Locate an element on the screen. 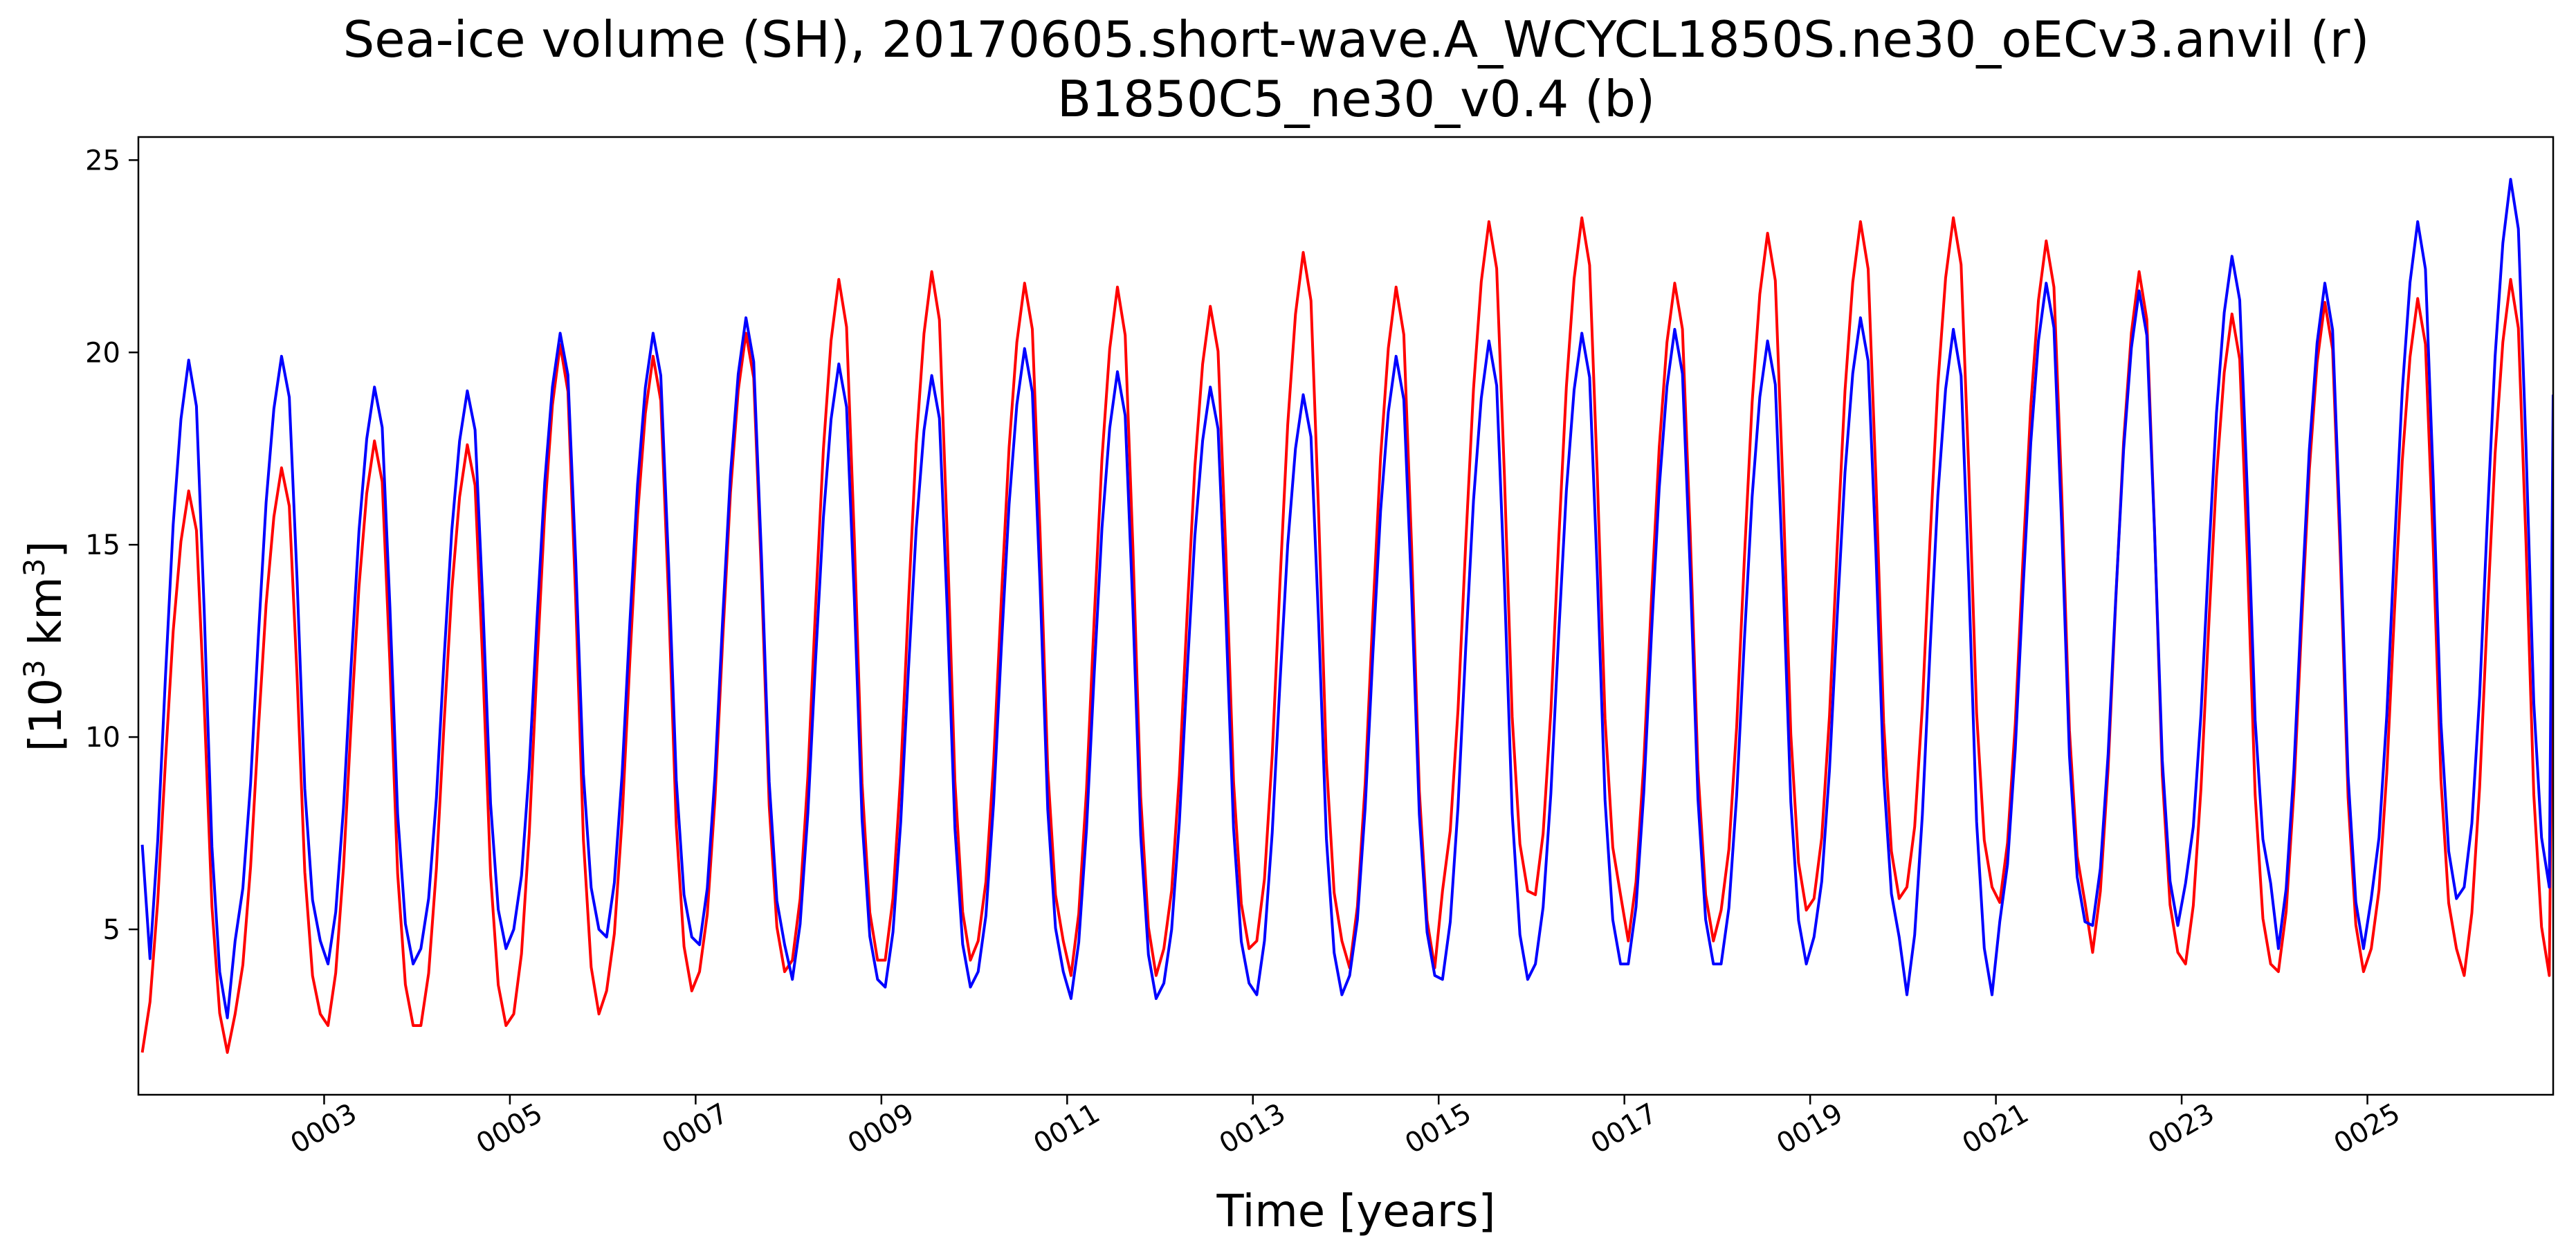 This screenshot has width=2576, height=1256. y-tick-label: 25 is located at coordinates (103, 160).